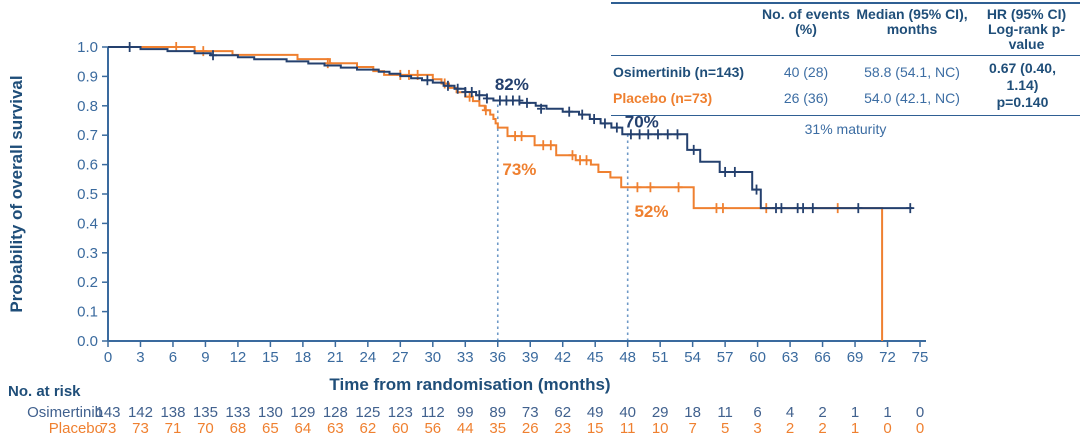 The image size is (1080, 439). Describe the element at coordinates (1022, 76) in the screenshot. I see `stats-hr-value: 0.67 (0.40, 1.14)` at that location.